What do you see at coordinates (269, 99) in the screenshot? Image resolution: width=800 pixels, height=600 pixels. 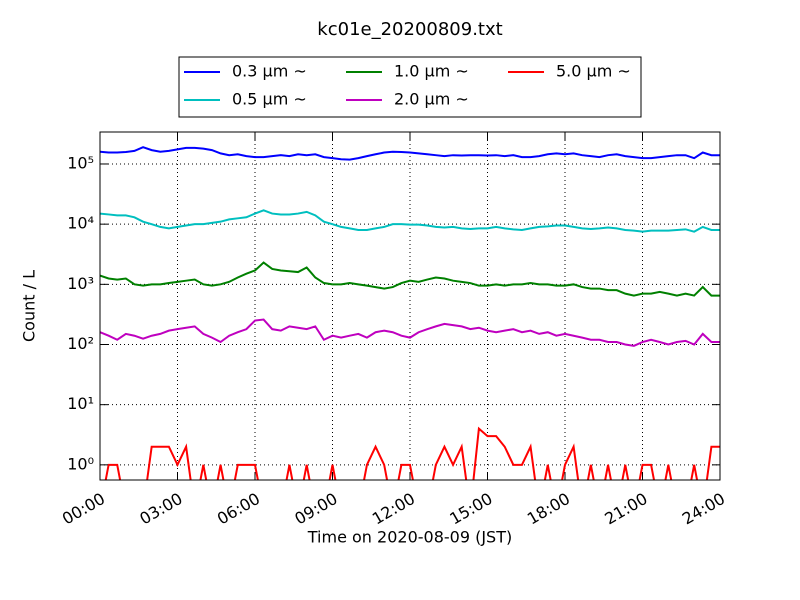 I see `legend-label: 0.5 μm ~` at bounding box center [269, 99].